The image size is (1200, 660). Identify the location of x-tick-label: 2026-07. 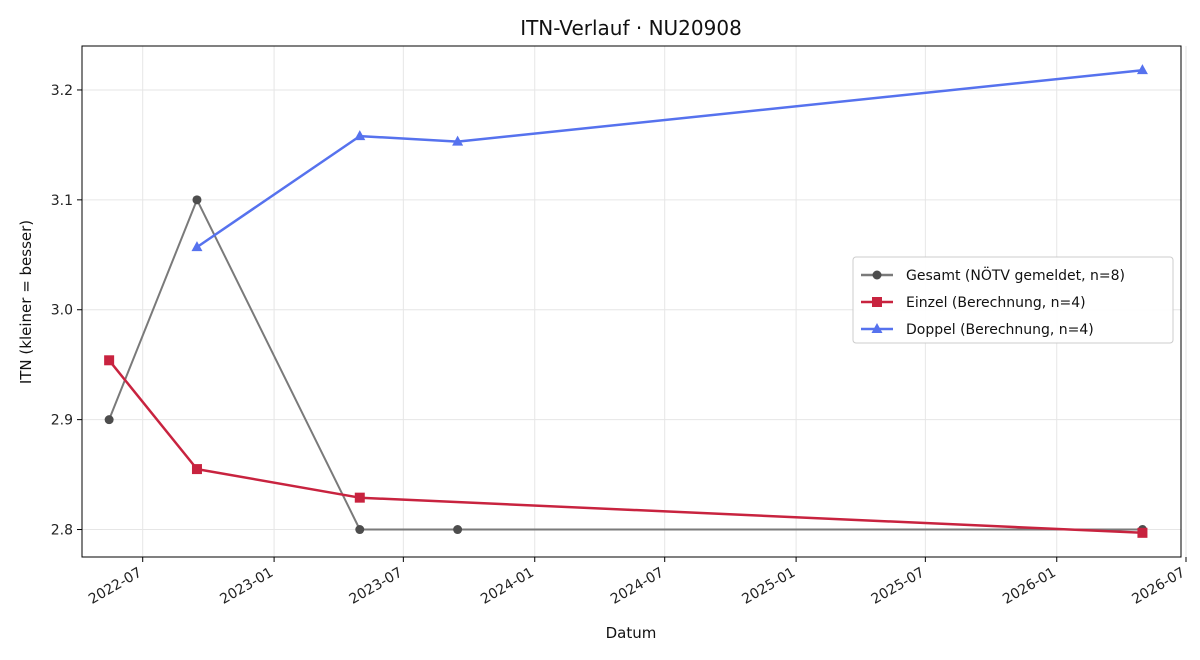
(1158, 586).